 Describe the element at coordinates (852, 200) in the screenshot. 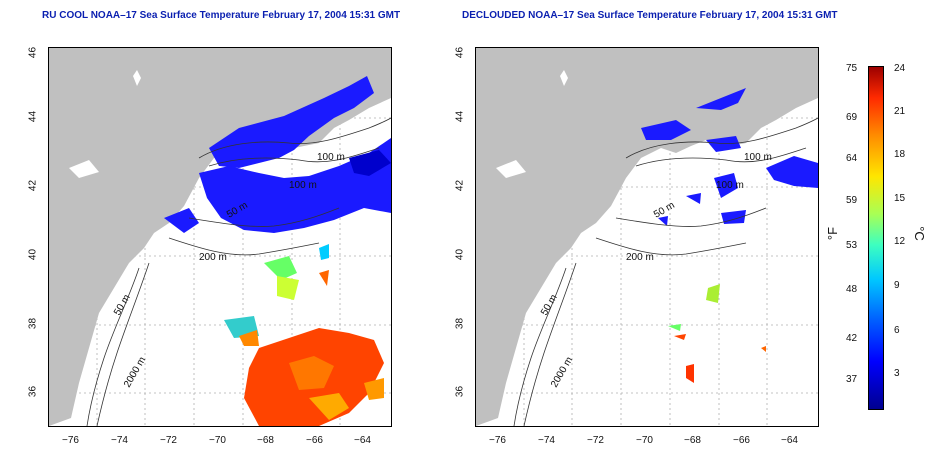

I see `f-label: 59` at that location.